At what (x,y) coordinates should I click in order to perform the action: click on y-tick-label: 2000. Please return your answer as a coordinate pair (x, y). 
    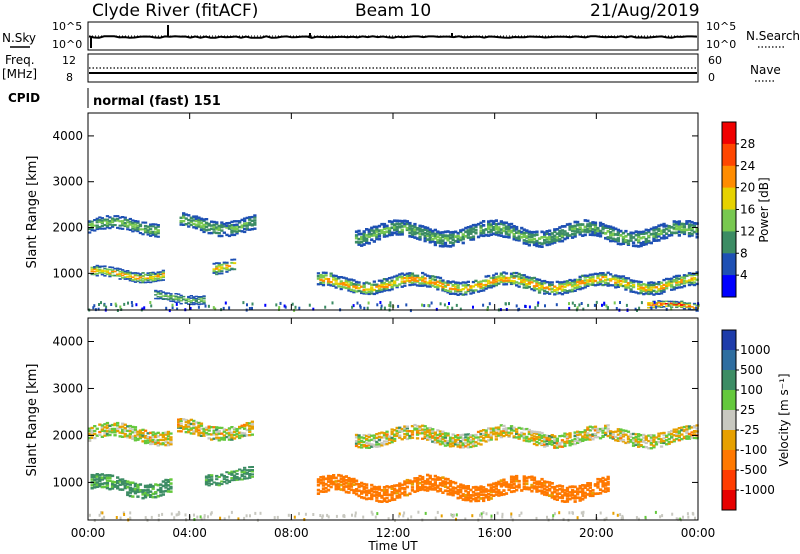
    Looking at the image, I should click on (67, 228).